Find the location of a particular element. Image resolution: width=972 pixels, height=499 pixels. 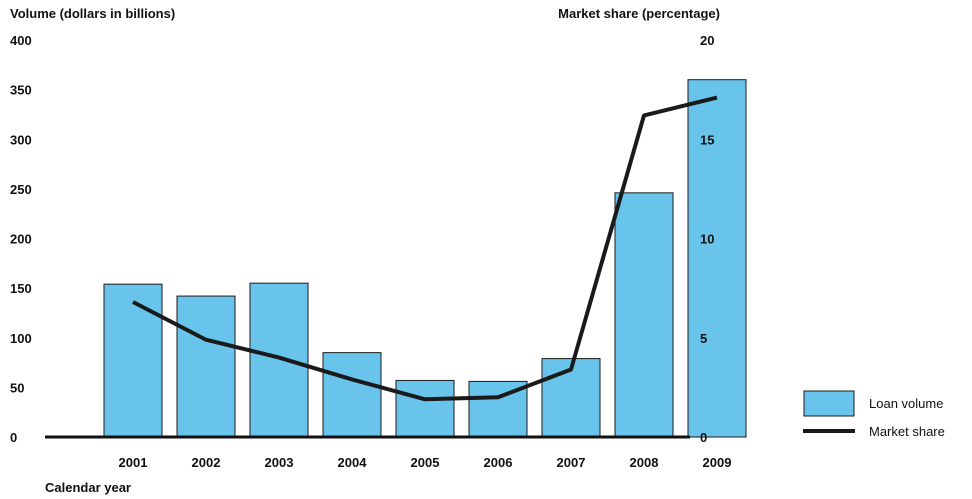

x-tick-label-2004: 2004 is located at coordinates (353, 462).